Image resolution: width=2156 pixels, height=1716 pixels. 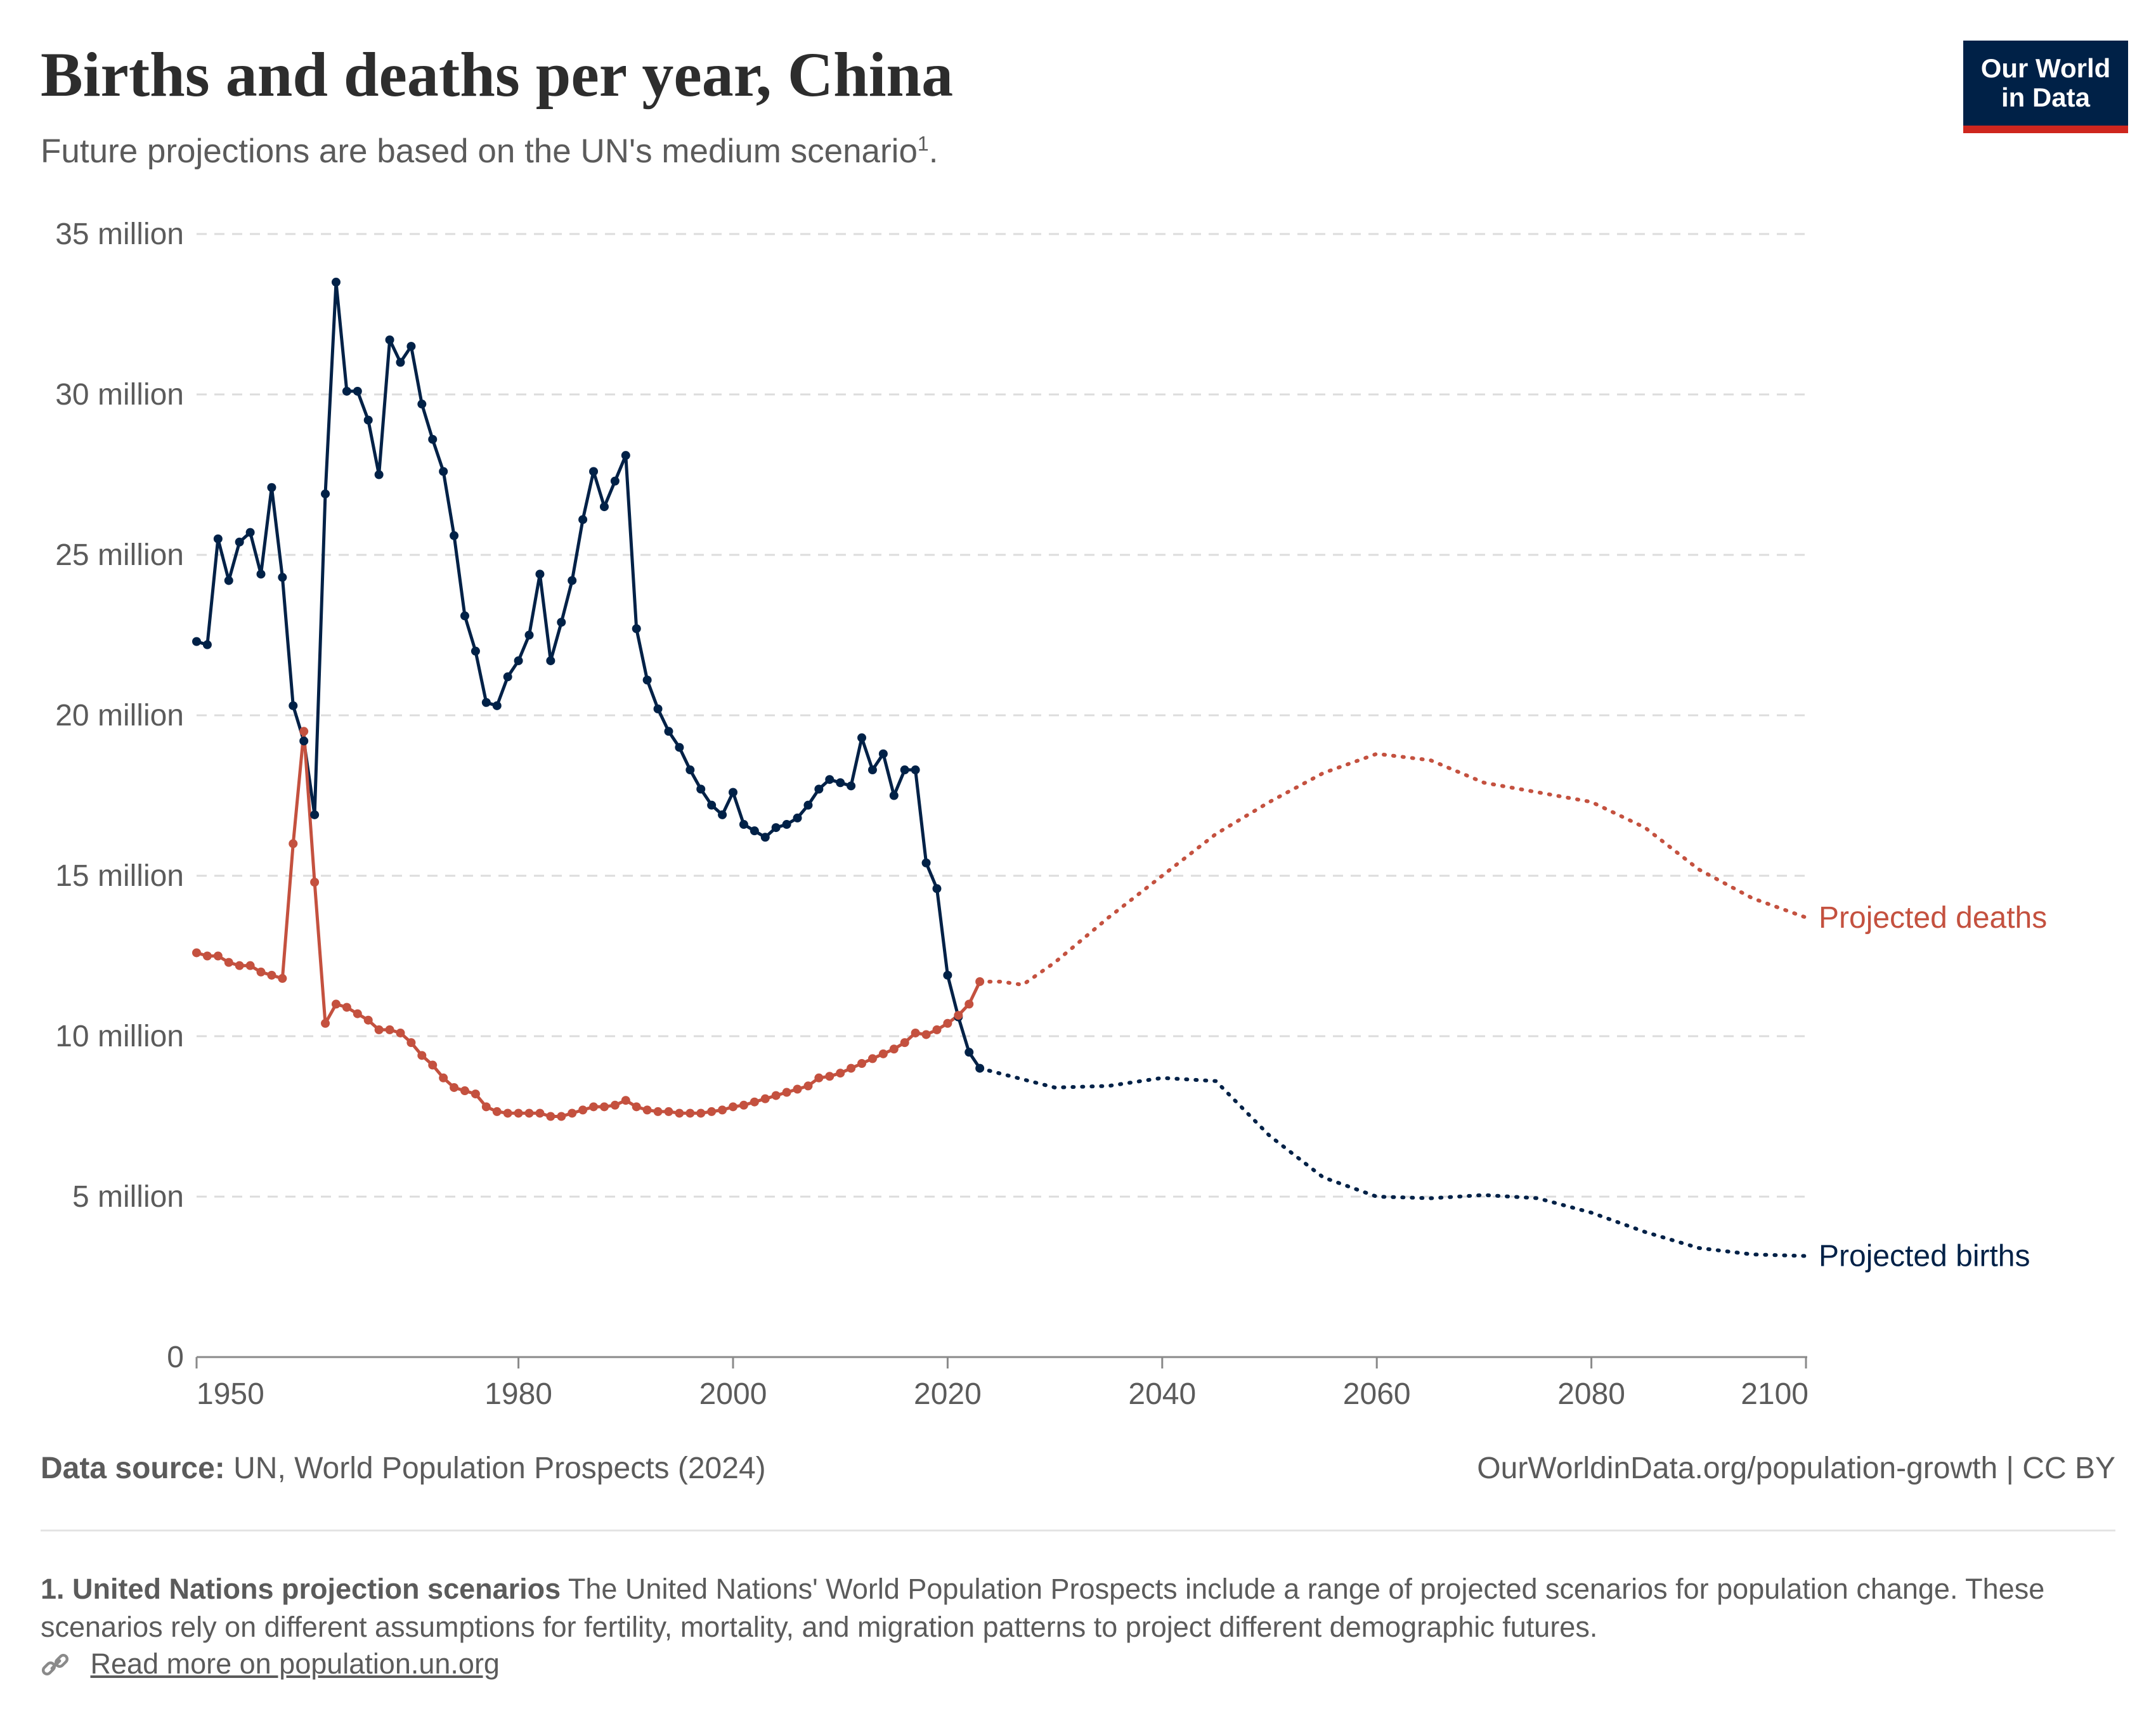 I want to click on source-label: Data source:, so click(x=133, y=1468).